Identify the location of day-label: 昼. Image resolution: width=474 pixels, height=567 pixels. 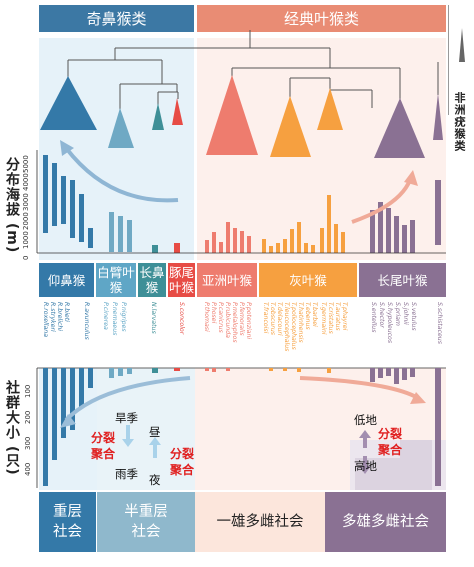
(155, 432).